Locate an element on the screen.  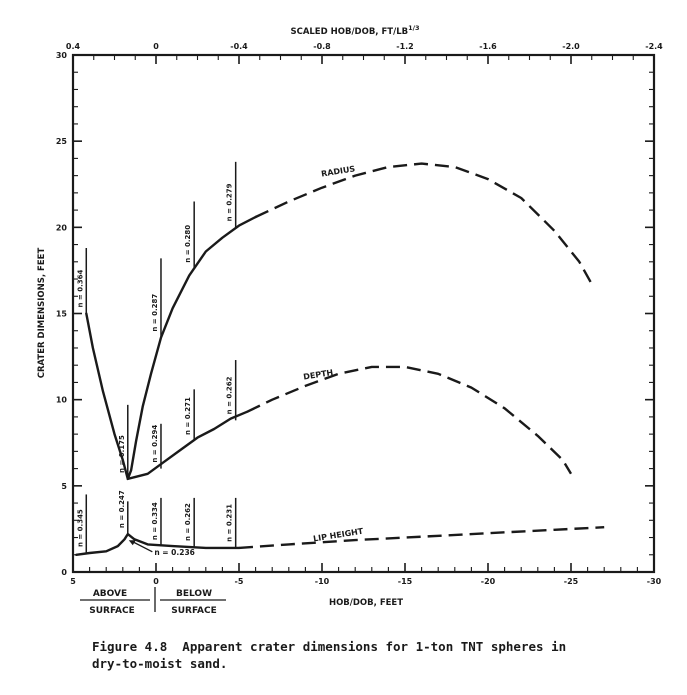
y-tick-label: 5 is located at coordinates (64, 486).